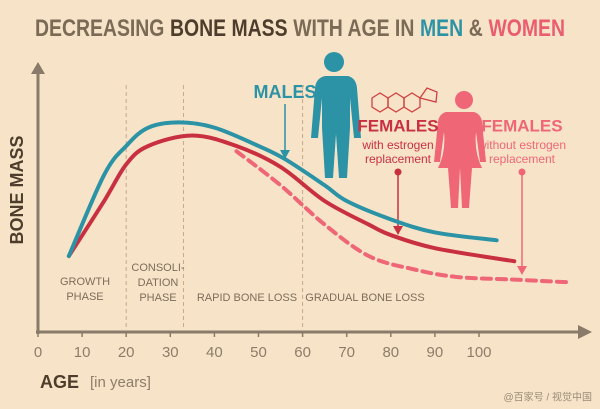 This screenshot has height=409, width=600. I want to click on female-silhouette, so click(460, 149).